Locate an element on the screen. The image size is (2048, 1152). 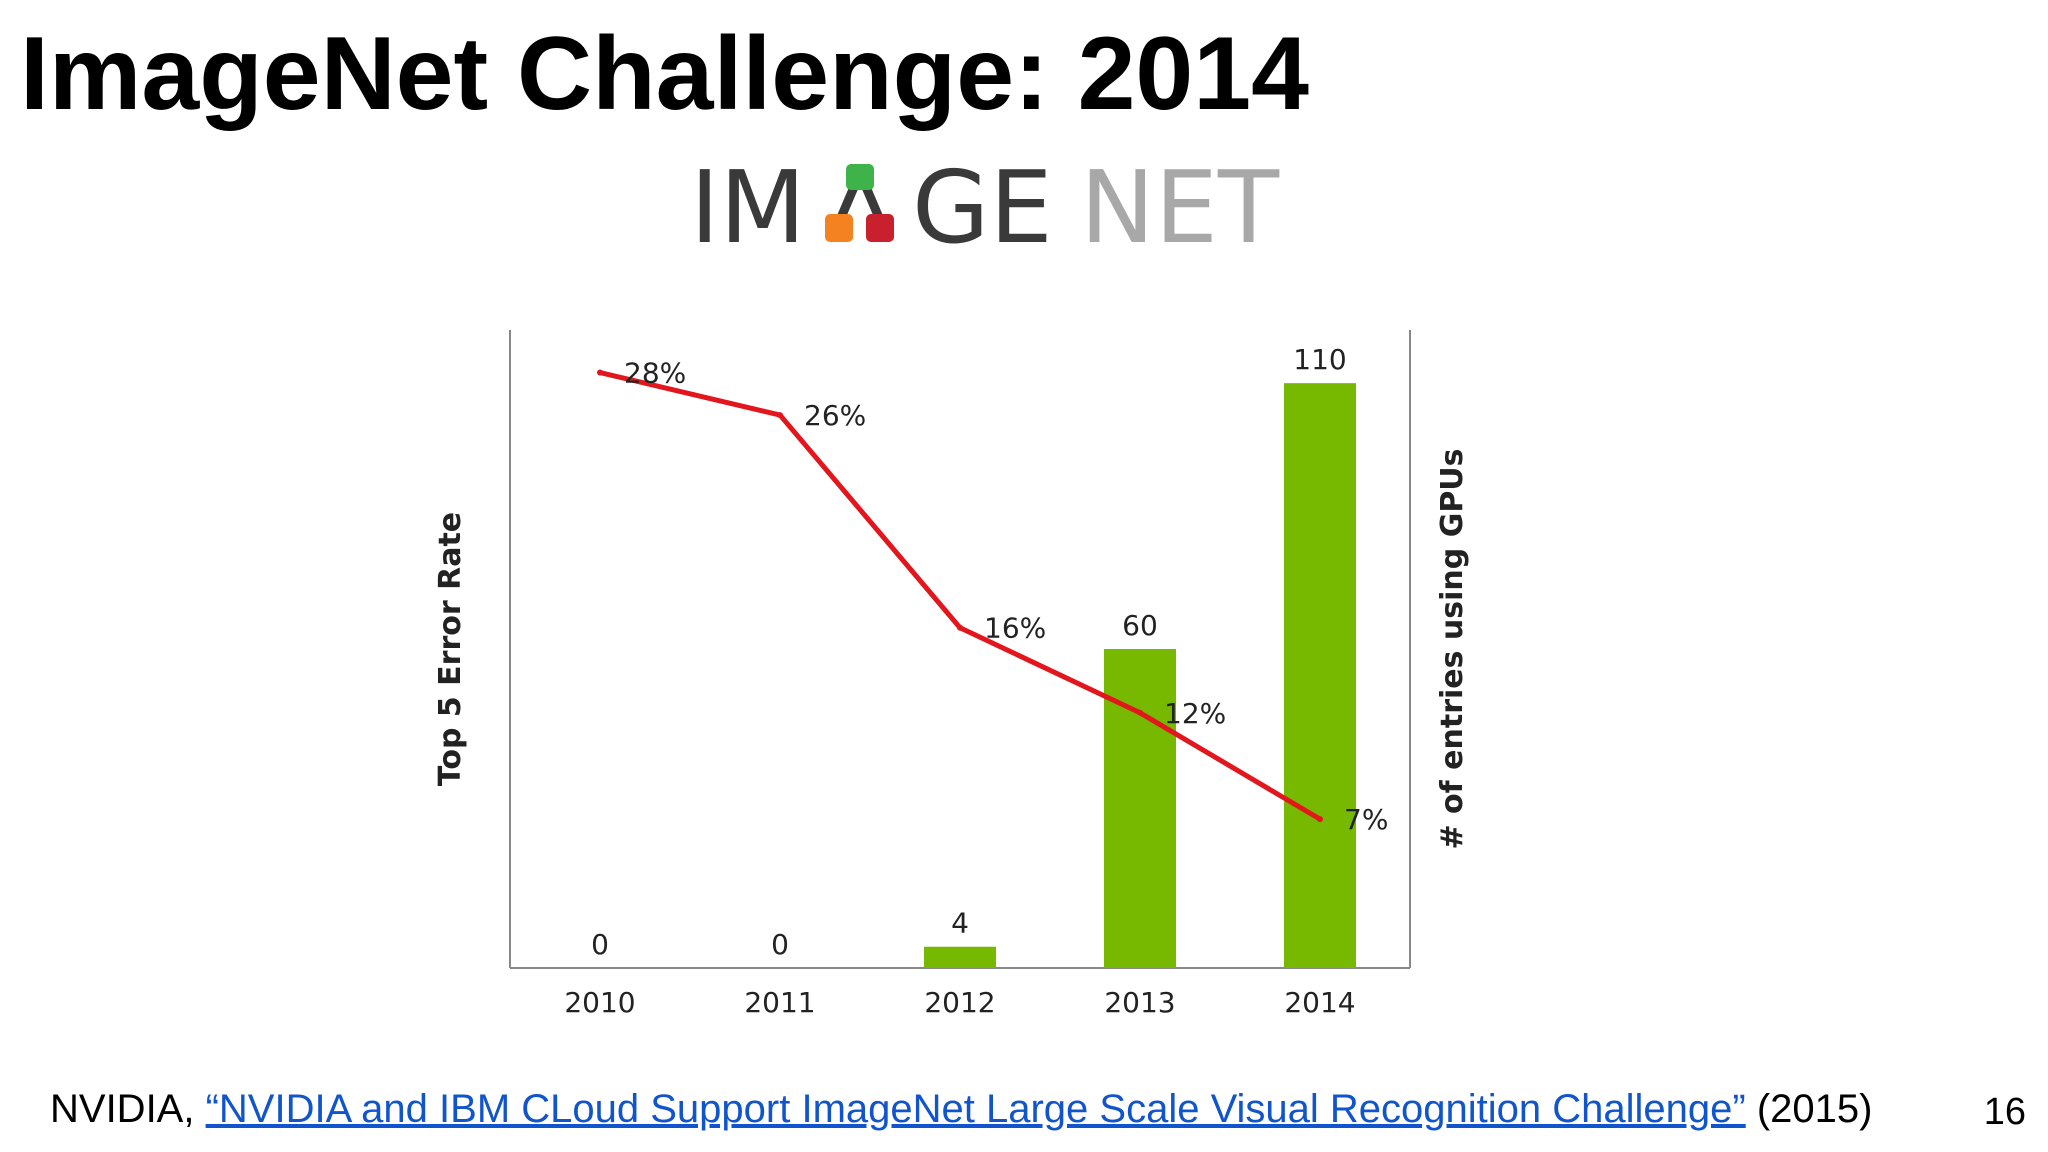
bar-label-2010: 0 is located at coordinates (600, 944).